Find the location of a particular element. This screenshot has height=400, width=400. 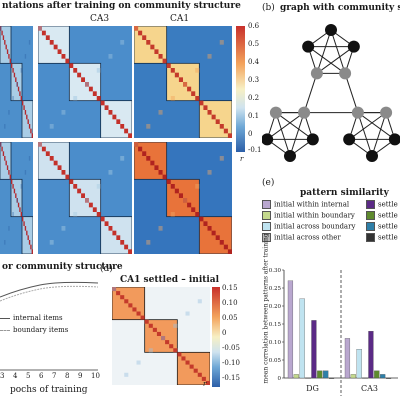

colorbar-d-ticks: 0.15 0.10 0.05 0 -0.05 -0.10 -0.15 is located at coordinates (237, 339).